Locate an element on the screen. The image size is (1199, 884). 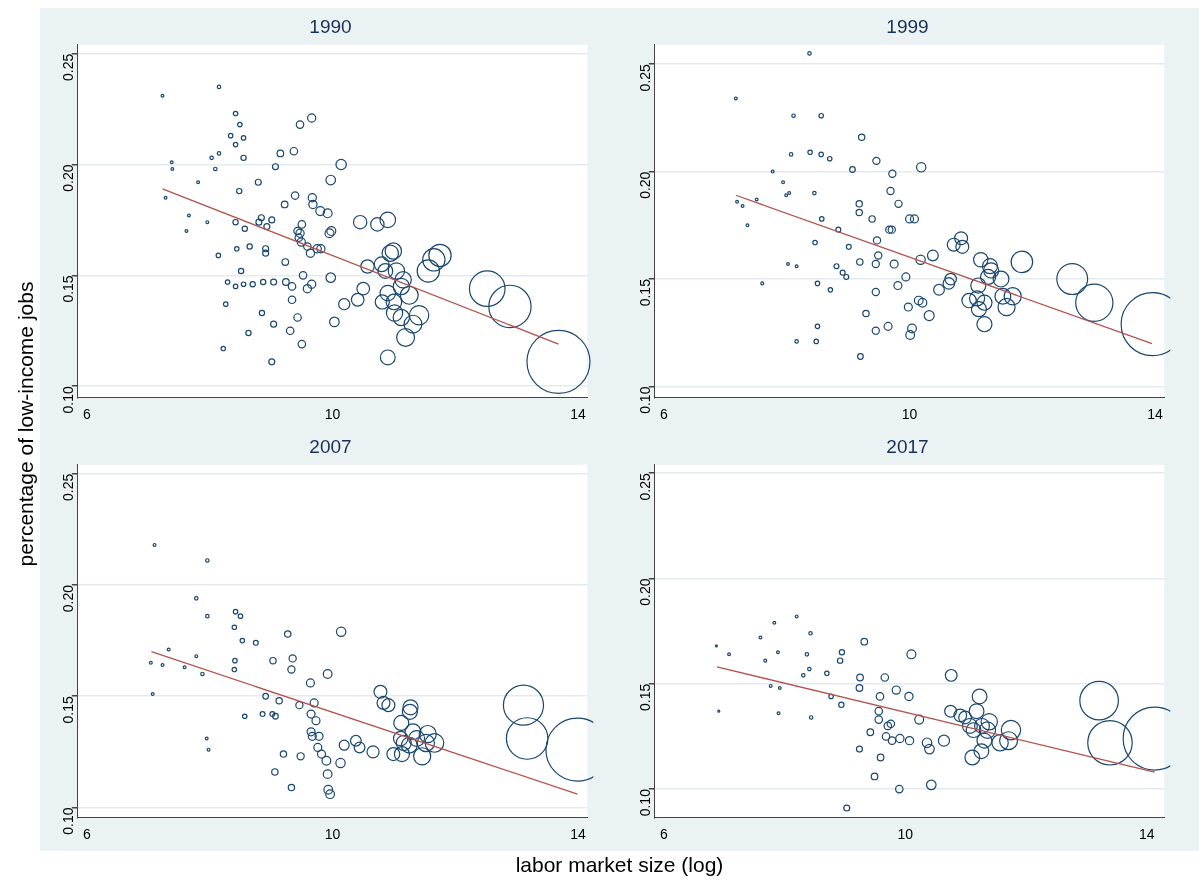
chart-title: 1999 is located at coordinates (907, 26).